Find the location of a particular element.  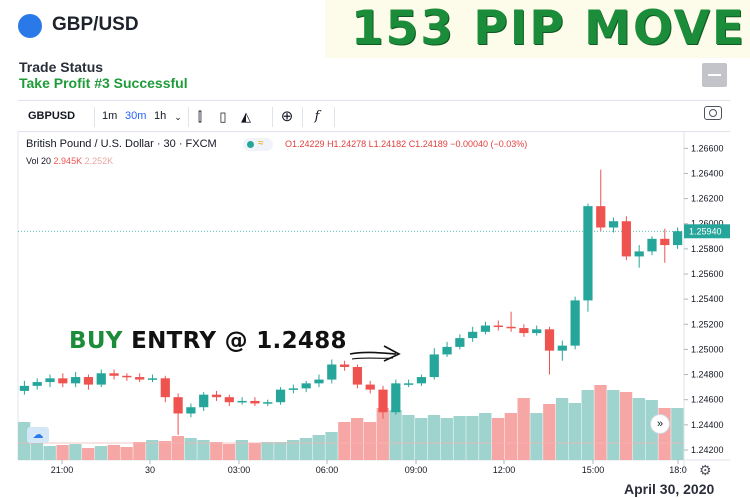

price-tick-label: 1.24600 is located at coordinates (707, 400).